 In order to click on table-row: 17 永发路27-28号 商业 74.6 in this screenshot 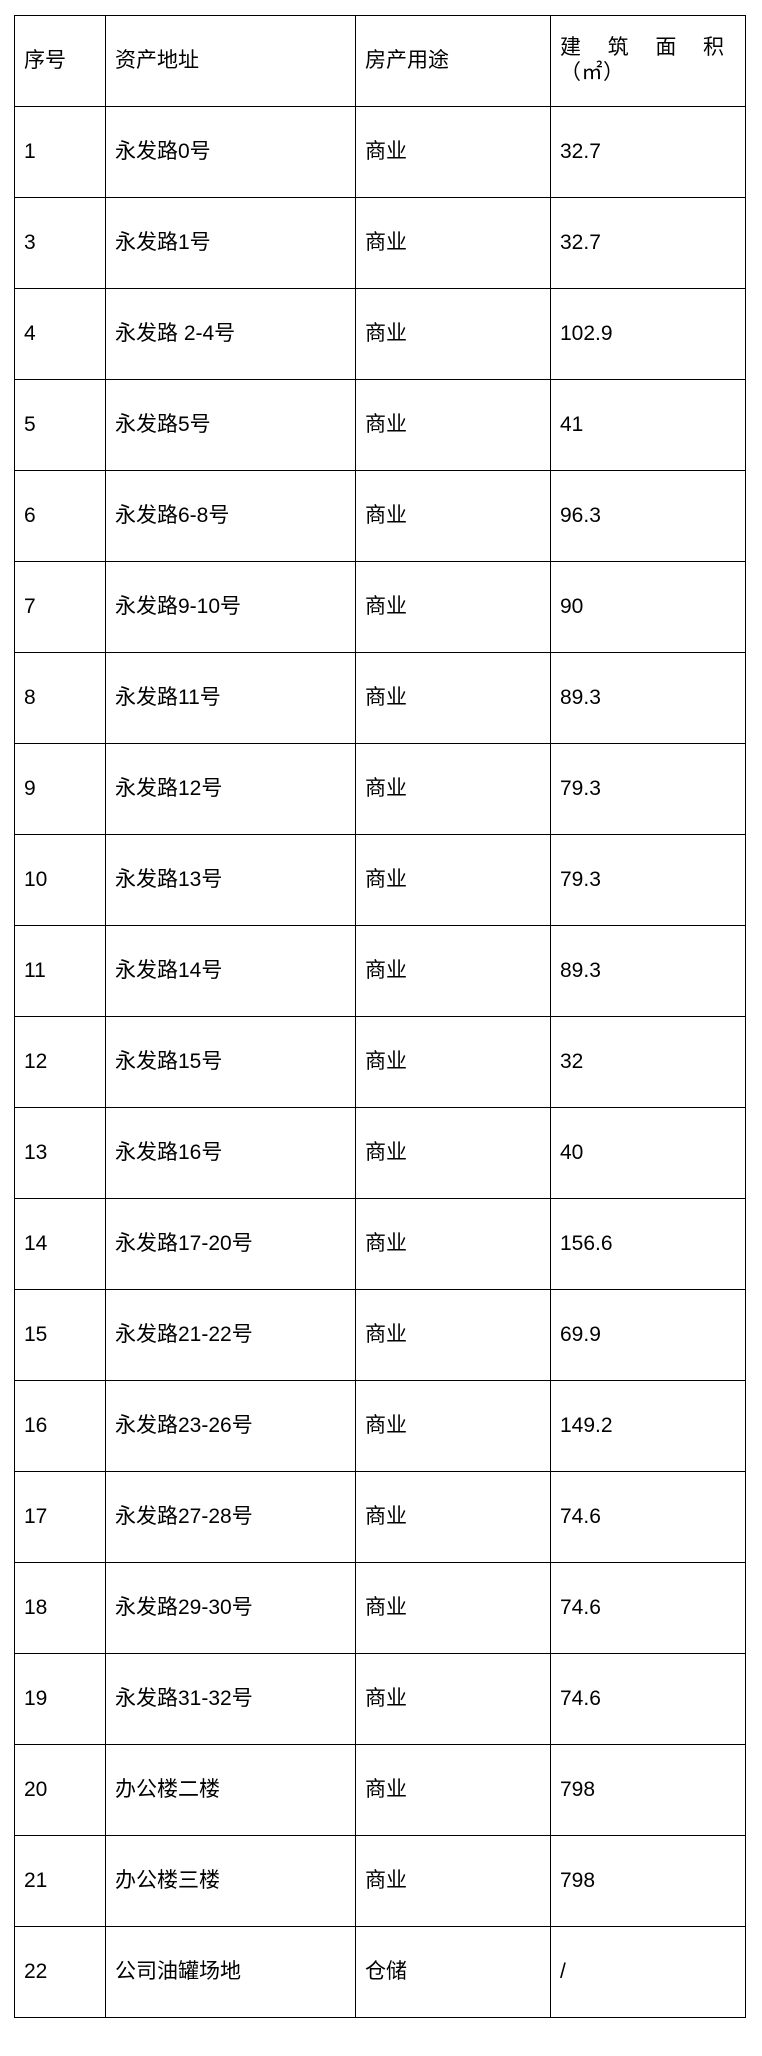, I will do `click(380, 1517)`.